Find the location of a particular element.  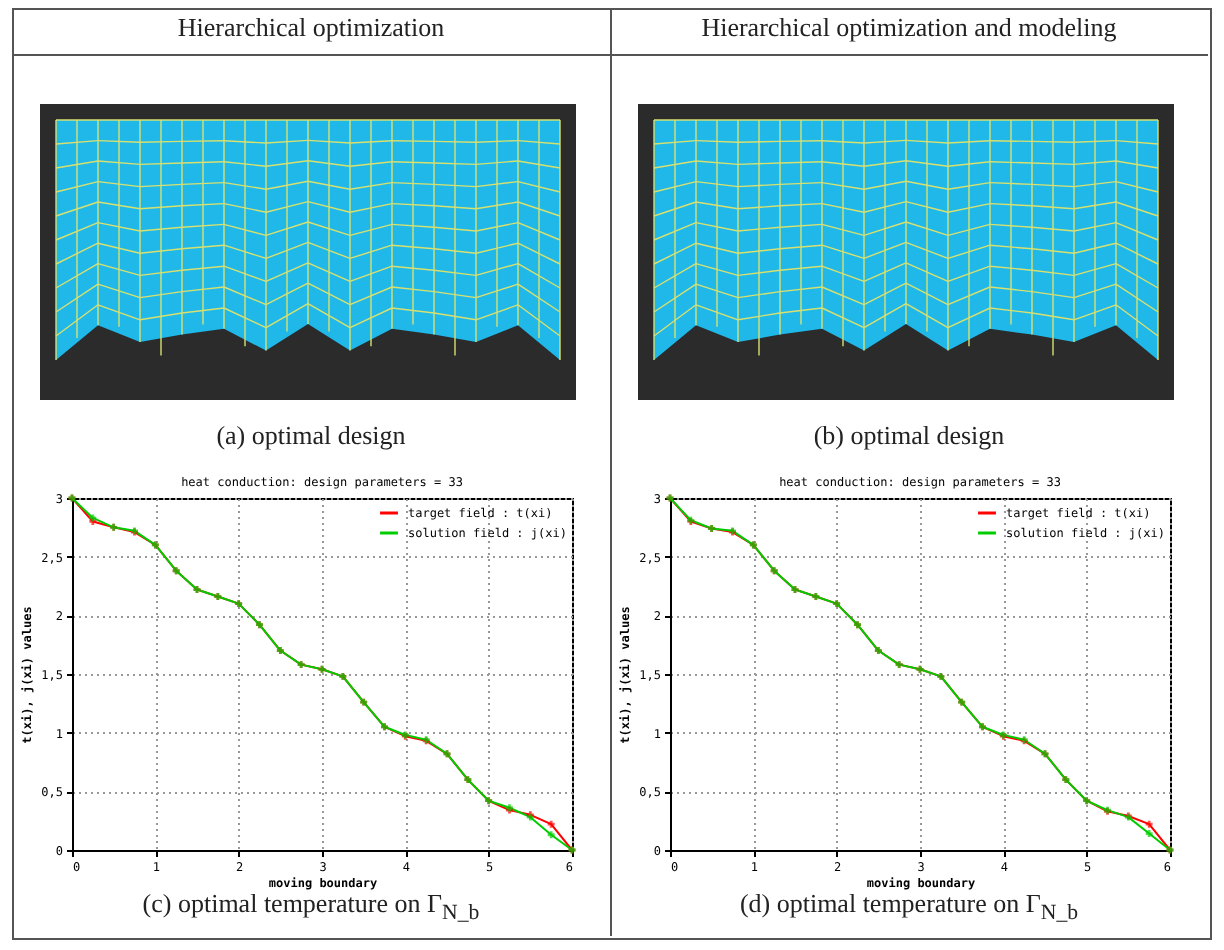

text: (c) optimal temperature on Γ$_{N_b}$ is located at coordinates (311, 907).